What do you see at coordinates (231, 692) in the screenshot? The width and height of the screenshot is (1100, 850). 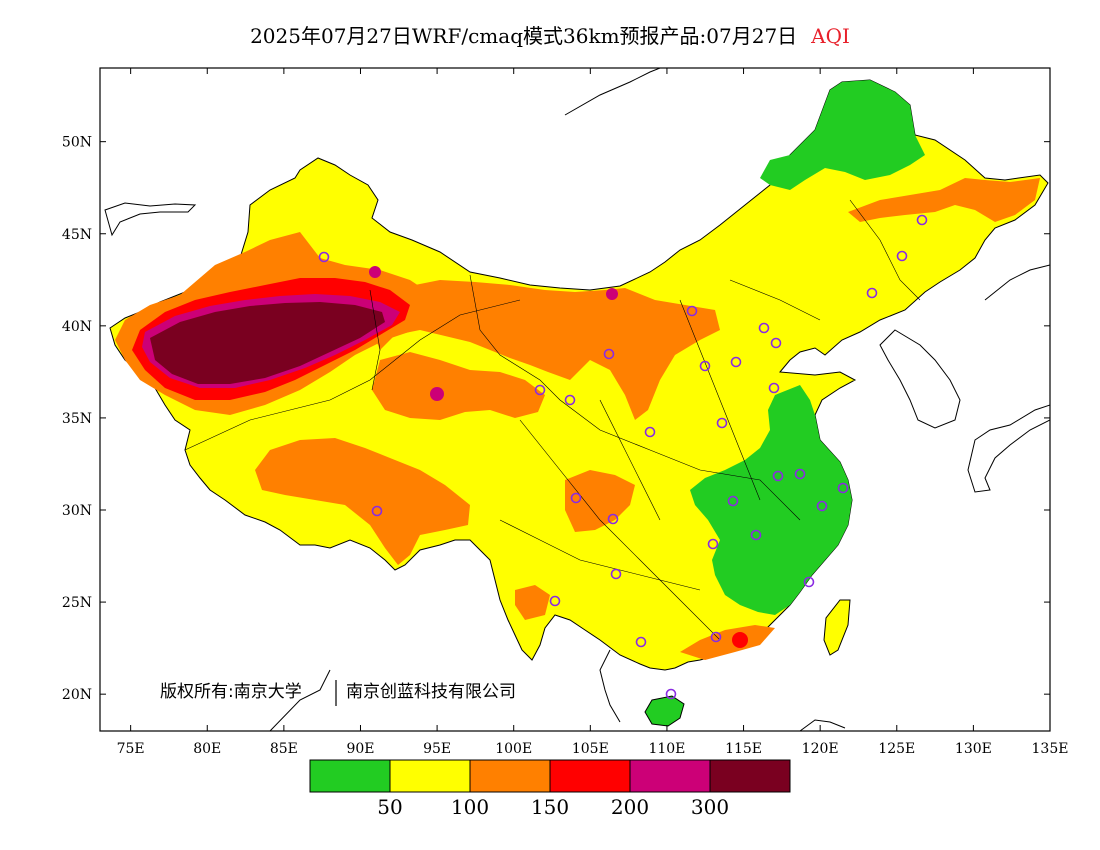 I see `copyright-owner-1: 版权所有:南京大学` at bounding box center [231, 692].